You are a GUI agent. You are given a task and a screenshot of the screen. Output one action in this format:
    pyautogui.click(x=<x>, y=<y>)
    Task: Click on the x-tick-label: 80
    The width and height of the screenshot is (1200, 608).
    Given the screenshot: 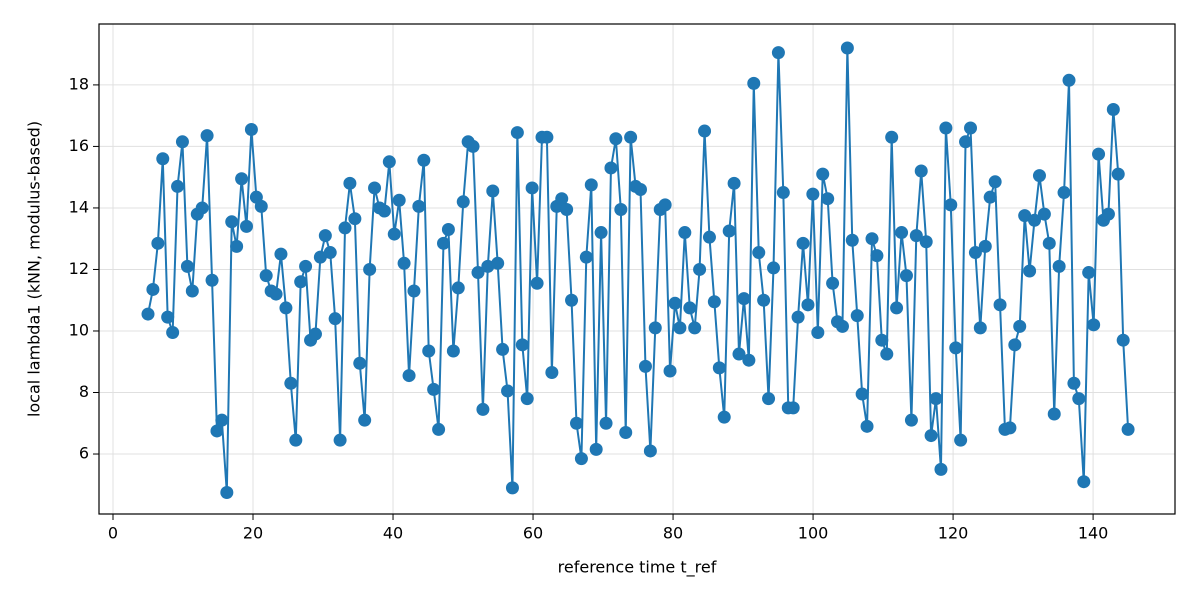 What is the action you would take?
    pyautogui.click(x=673, y=533)
    